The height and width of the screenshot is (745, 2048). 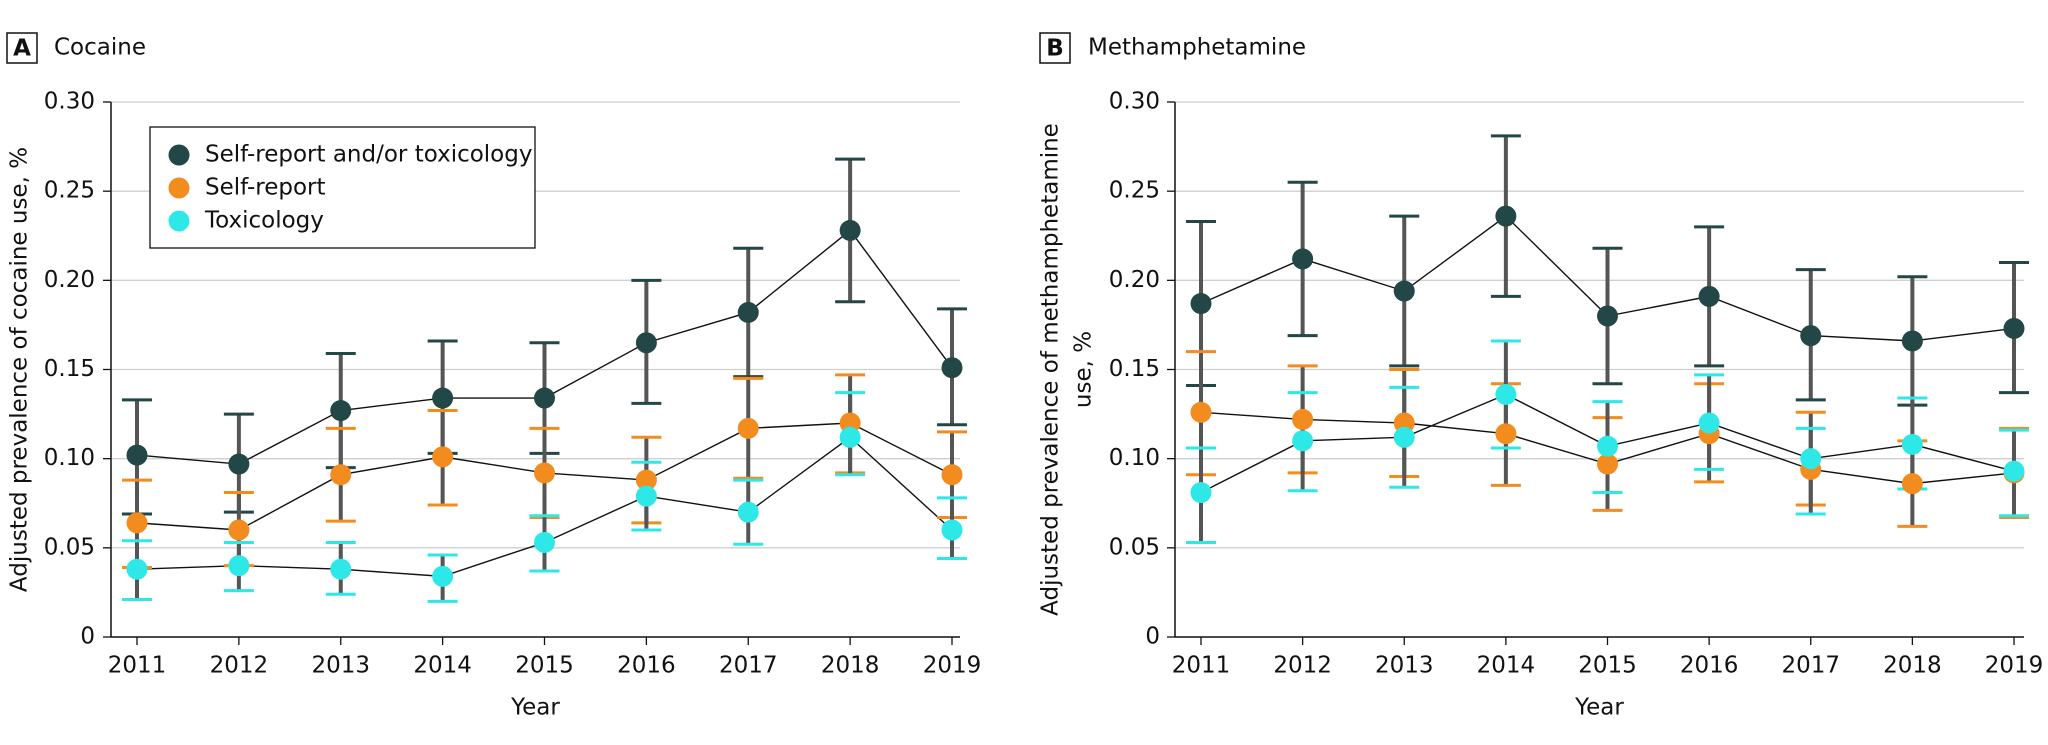 I want to click on legend-label: Self-report, so click(x=265, y=188).